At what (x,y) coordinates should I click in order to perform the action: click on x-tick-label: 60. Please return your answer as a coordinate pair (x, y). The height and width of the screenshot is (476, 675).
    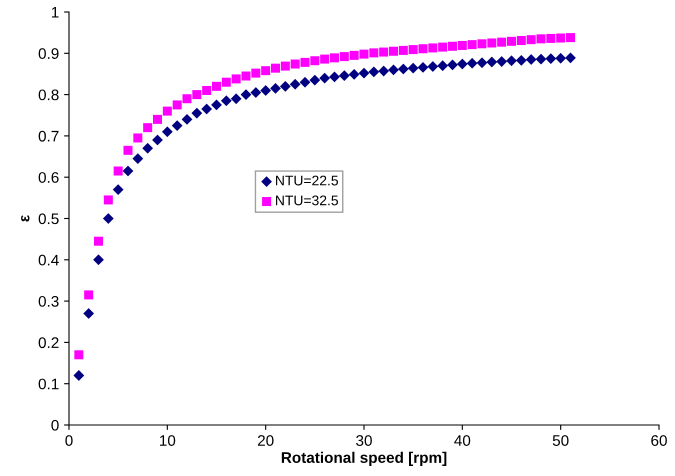
    Looking at the image, I should click on (659, 440).